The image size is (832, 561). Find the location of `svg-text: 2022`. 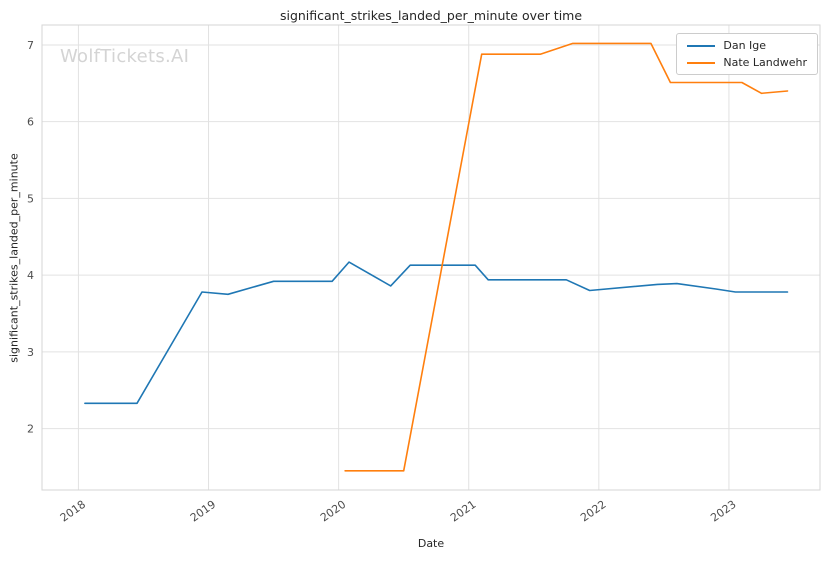

svg-text: 2022 is located at coordinates (593, 511).